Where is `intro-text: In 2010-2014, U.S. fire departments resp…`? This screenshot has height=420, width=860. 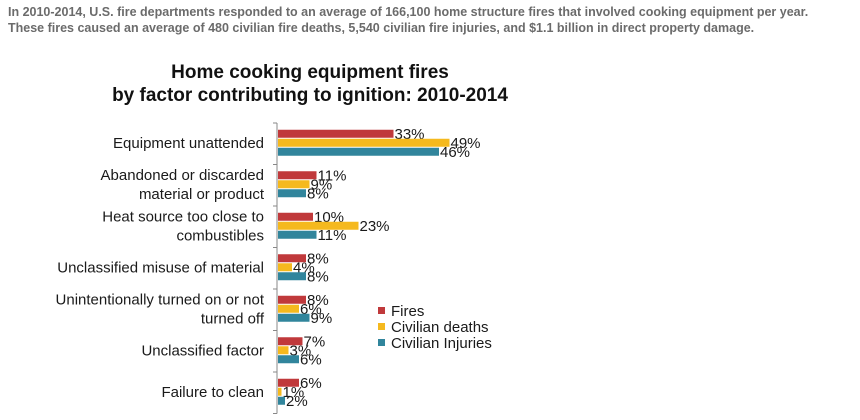
intro-text: In 2010-2014, U.S. fire departments resp… is located at coordinates (430, 20).